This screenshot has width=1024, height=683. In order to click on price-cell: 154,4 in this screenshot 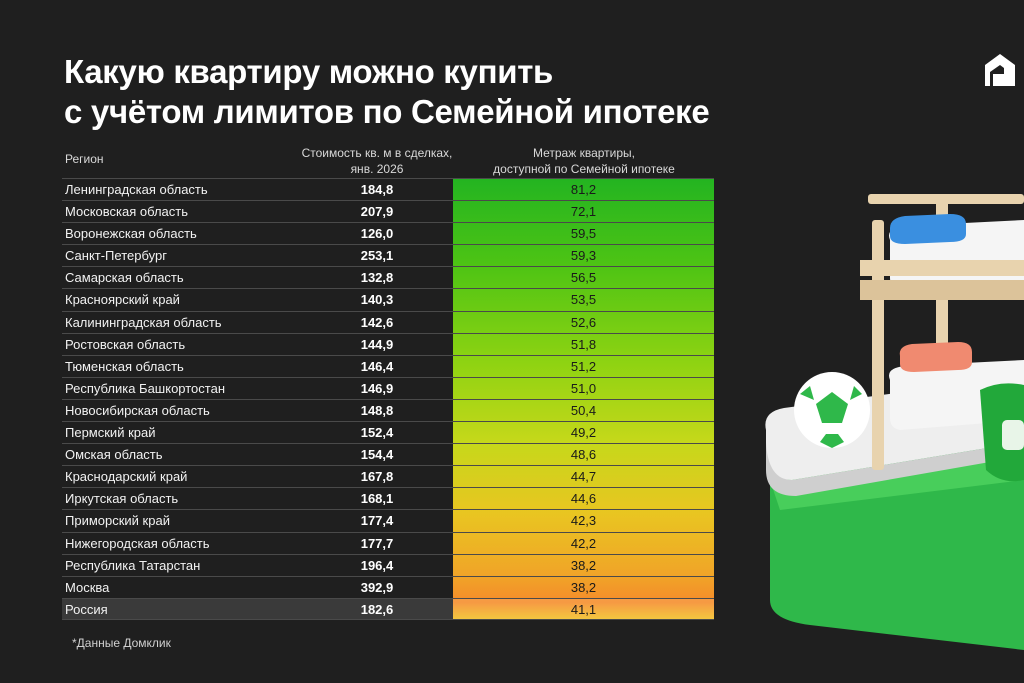, I will do `click(377, 455)`.